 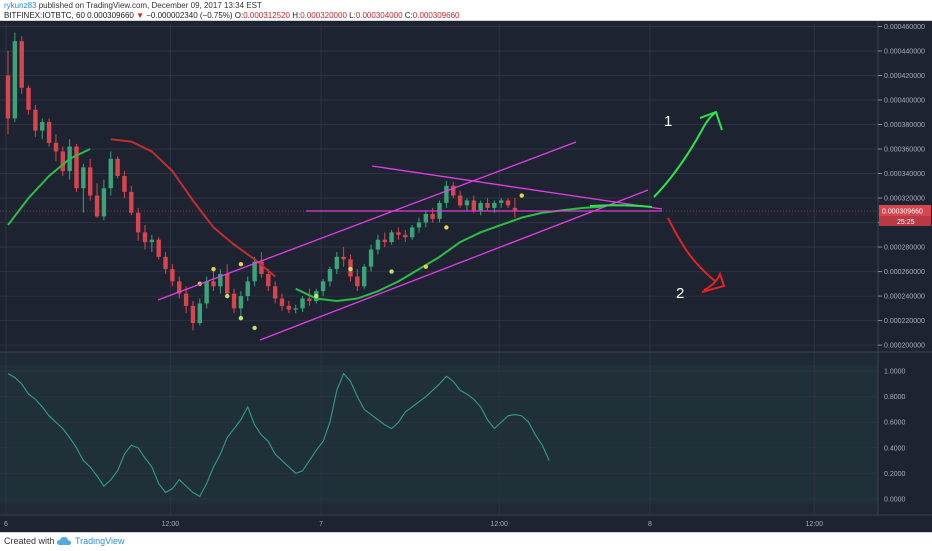 I want to click on tradingview-cloud-icon, so click(x=64, y=541).